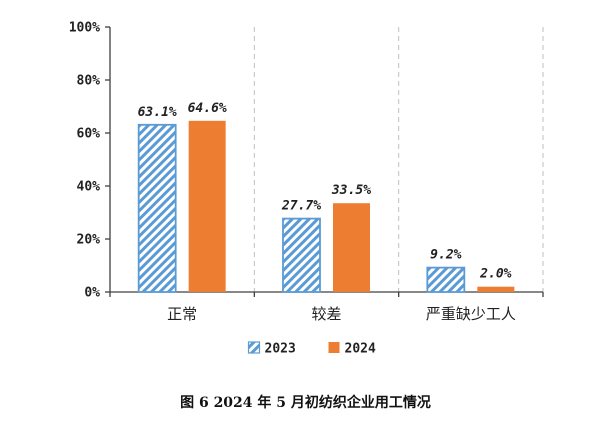  What do you see at coordinates (89, 81) in the screenshot?
I see `y-tick-label: 80%` at bounding box center [89, 81].